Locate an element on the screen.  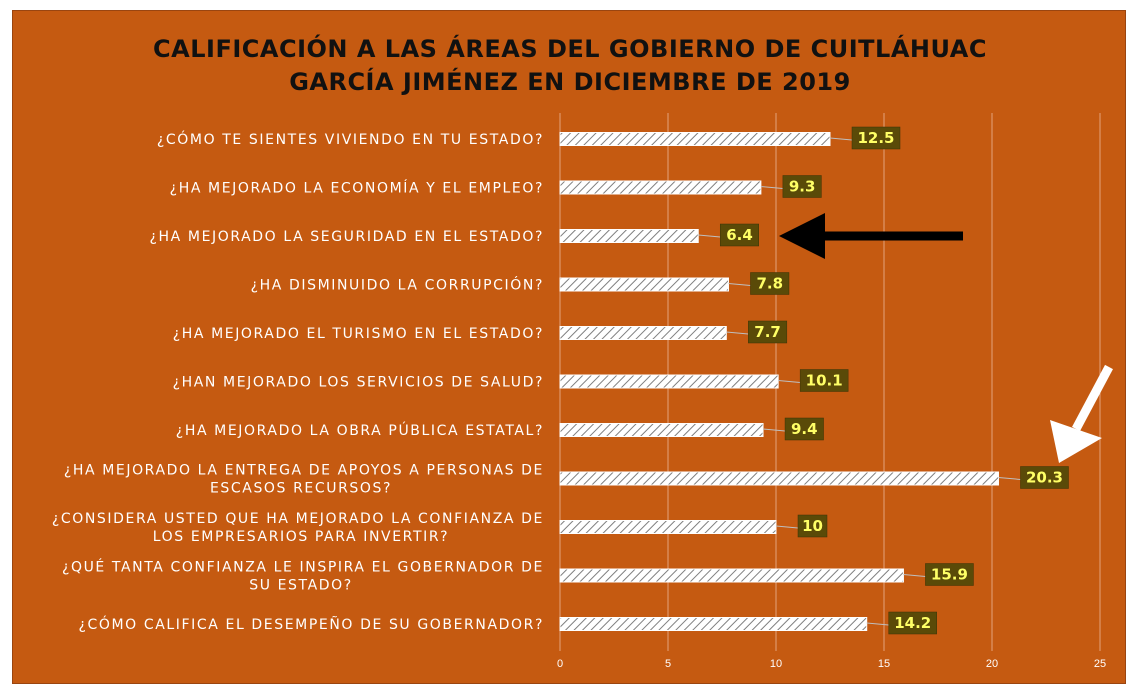
data-label: 14.2 is located at coordinates (912, 623).